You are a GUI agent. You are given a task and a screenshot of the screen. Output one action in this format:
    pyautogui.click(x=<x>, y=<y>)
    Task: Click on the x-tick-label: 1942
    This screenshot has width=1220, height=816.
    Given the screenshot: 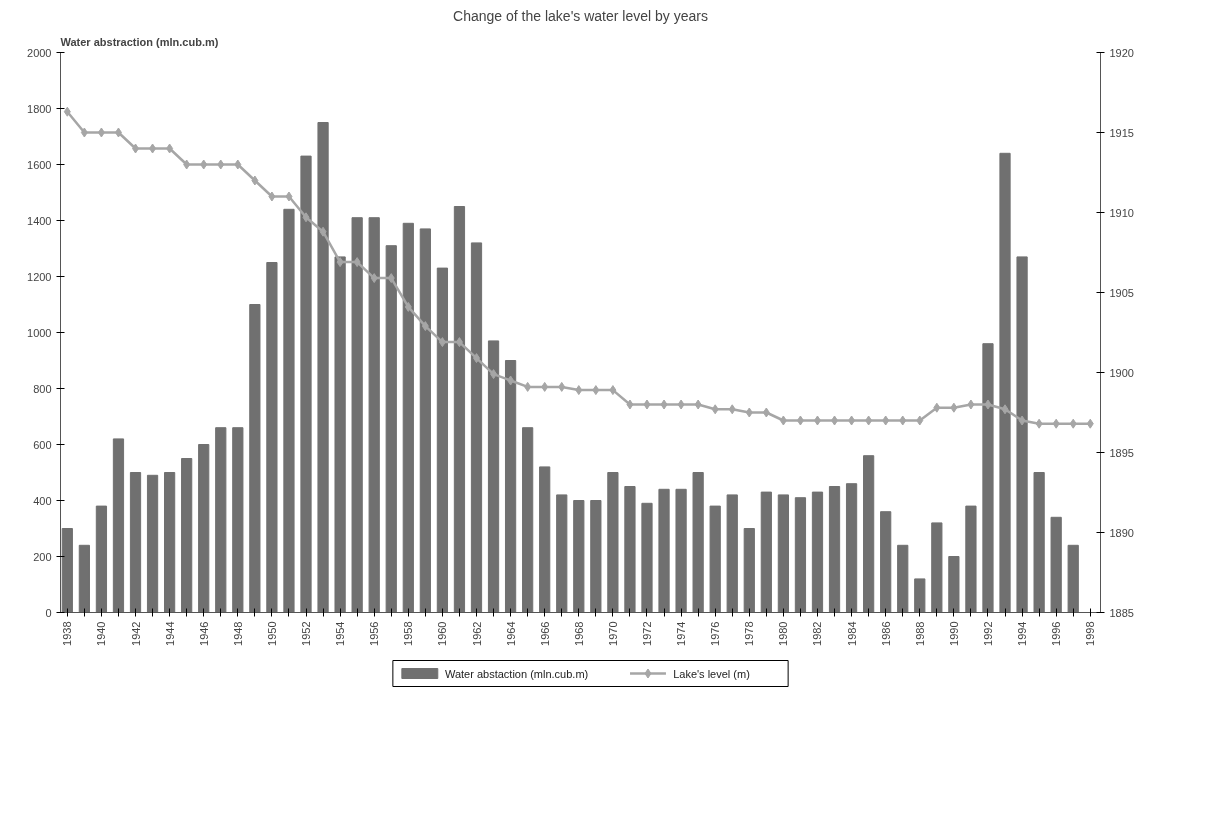 What is the action you would take?
    pyautogui.click(x=135, y=633)
    